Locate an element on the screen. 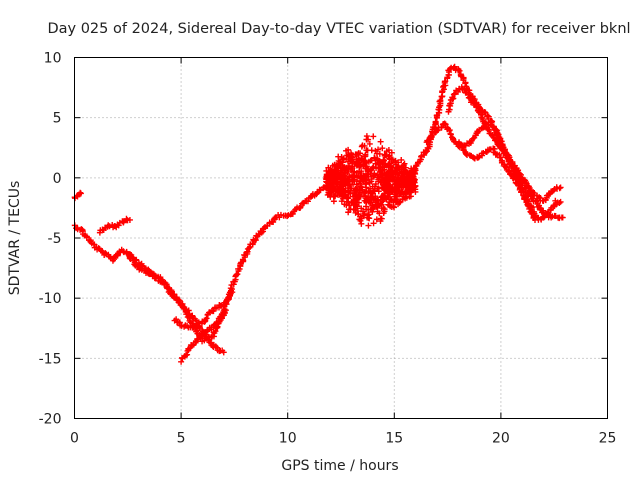 The width and height of the screenshot is (640, 480). x-tick-label: 10 is located at coordinates (288, 439).